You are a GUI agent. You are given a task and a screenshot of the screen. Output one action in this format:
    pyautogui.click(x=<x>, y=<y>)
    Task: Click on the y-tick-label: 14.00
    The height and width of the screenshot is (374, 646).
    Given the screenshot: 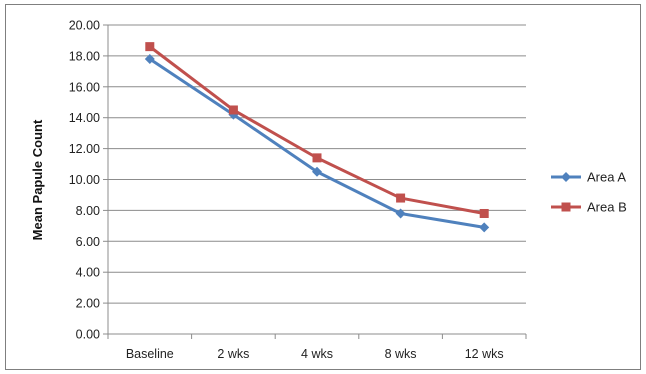 What is the action you would take?
    pyautogui.click(x=84, y=118)
    